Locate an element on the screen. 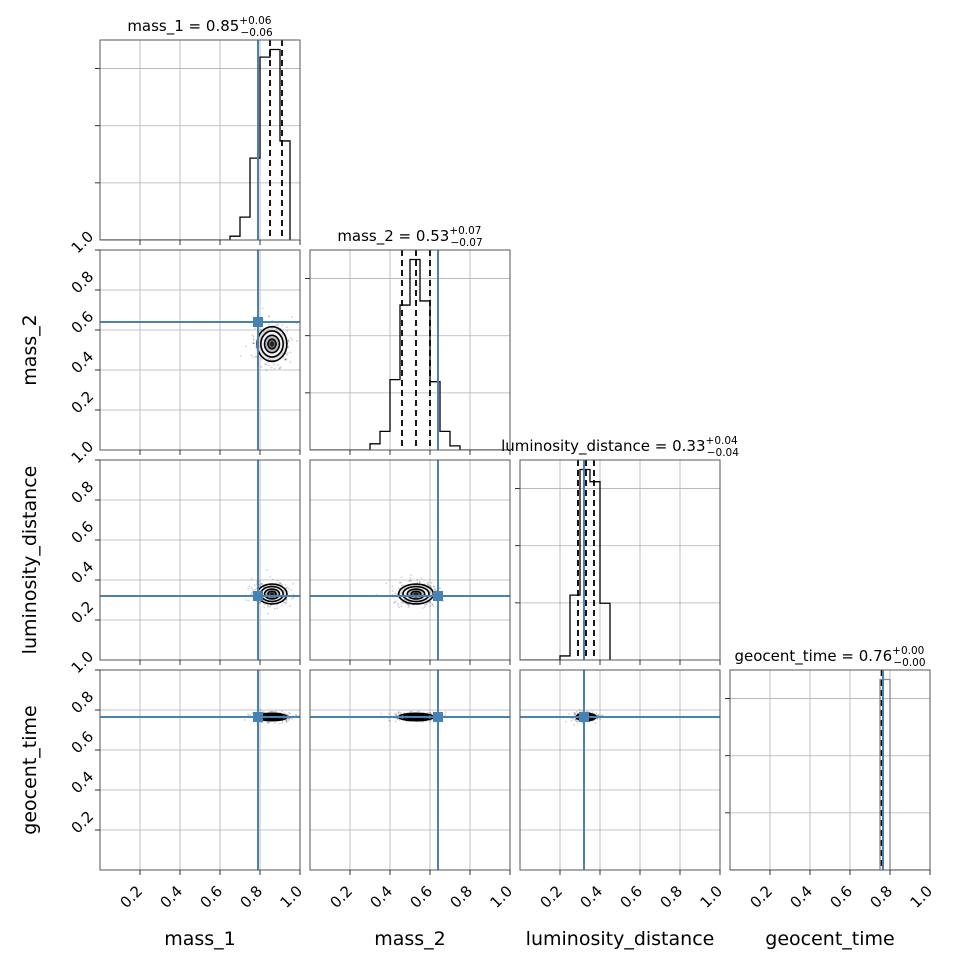  panel-luminosity_distance-vs-luminosity_distance: luminosity_distance = 0.33+0.04 −0.04 is located at coordinates (620, 550).